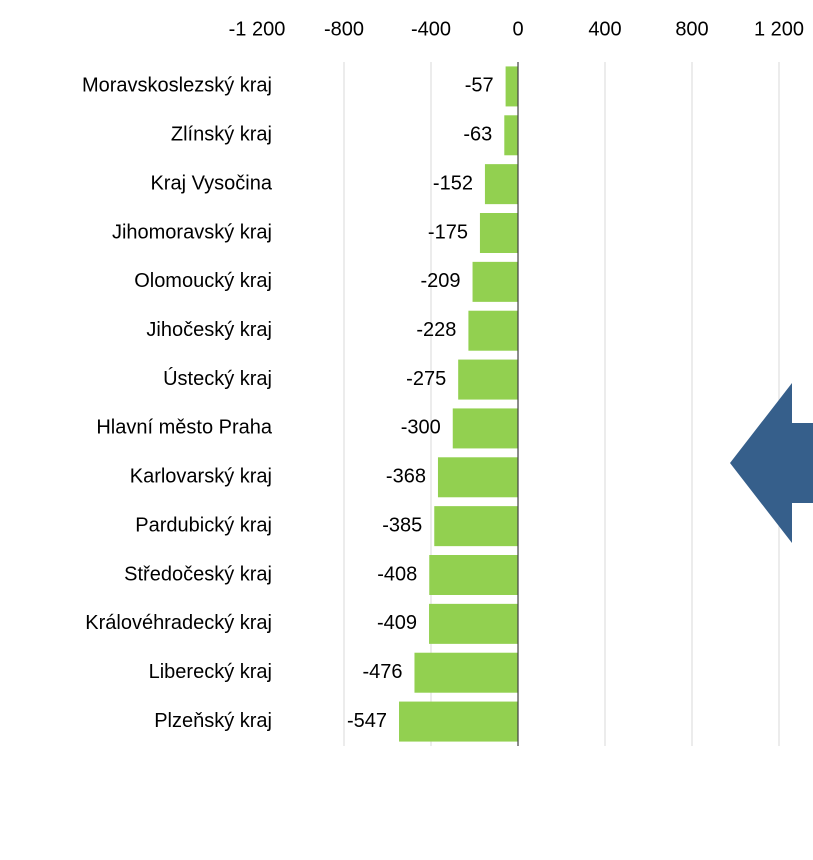  I want to click on category-label: Ústecký kraj, so click(217, 378).